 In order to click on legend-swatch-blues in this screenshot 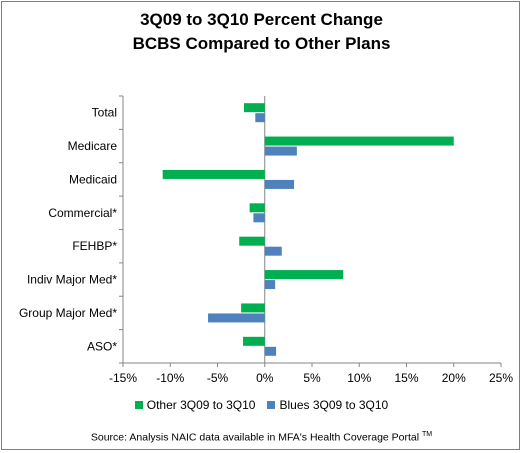, I will do `click(271, 405)`.